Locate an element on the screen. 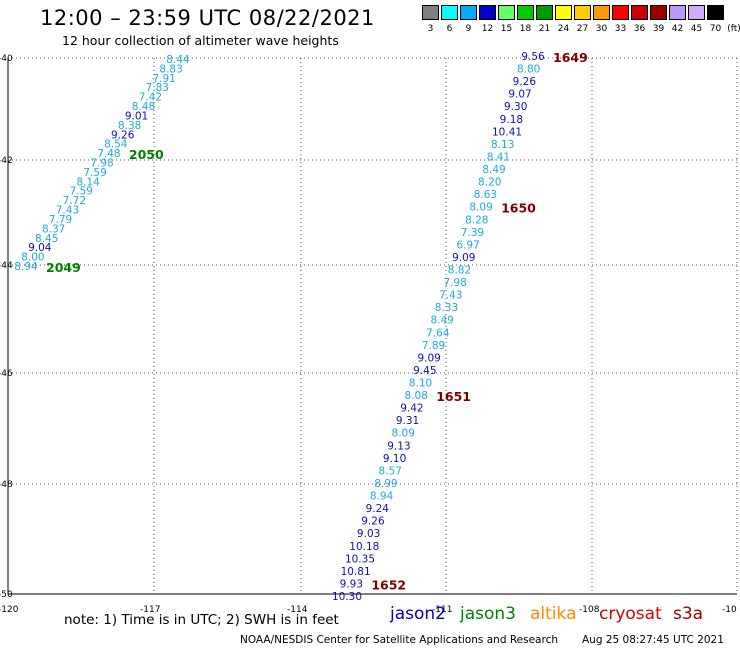  swh-value: 9.31 is located at coordinates (407, 421).